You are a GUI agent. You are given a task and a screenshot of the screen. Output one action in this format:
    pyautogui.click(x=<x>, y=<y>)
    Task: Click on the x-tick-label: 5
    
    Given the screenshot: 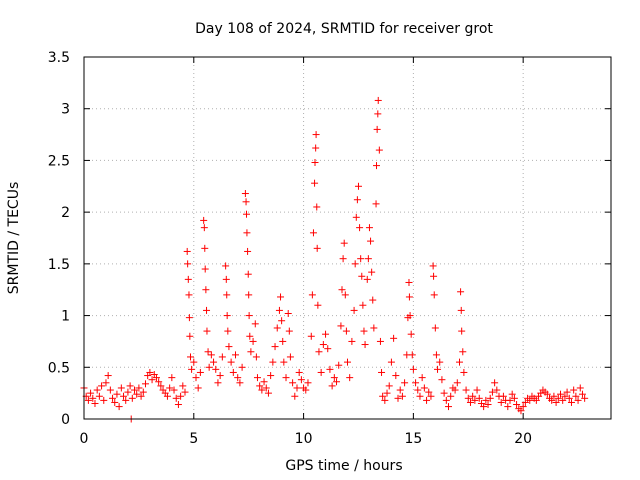 What is the action you would take?
    pyautogui.click(x=193, y=439)
    